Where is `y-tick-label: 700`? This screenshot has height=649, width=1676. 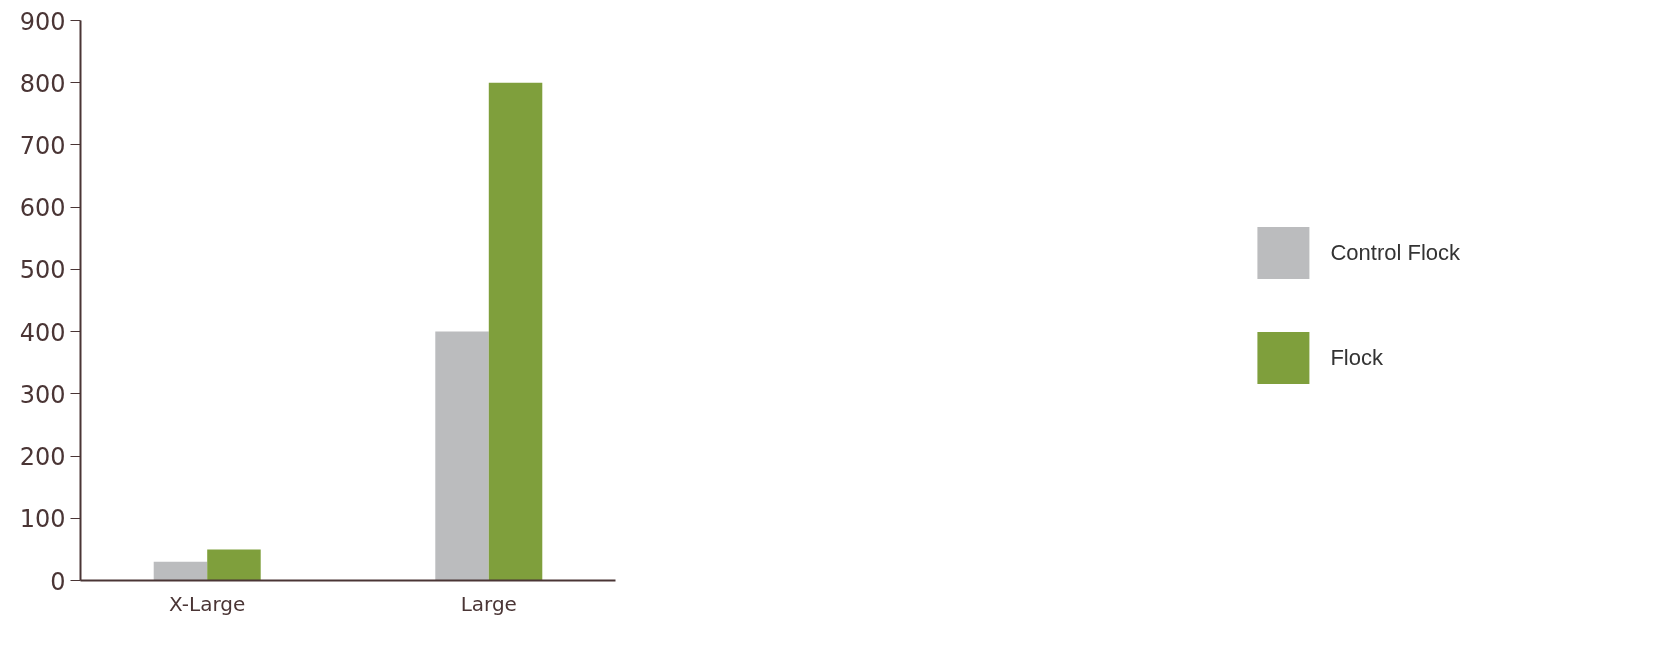
y-tick-label: 700 is located at coordinates (42, 145).